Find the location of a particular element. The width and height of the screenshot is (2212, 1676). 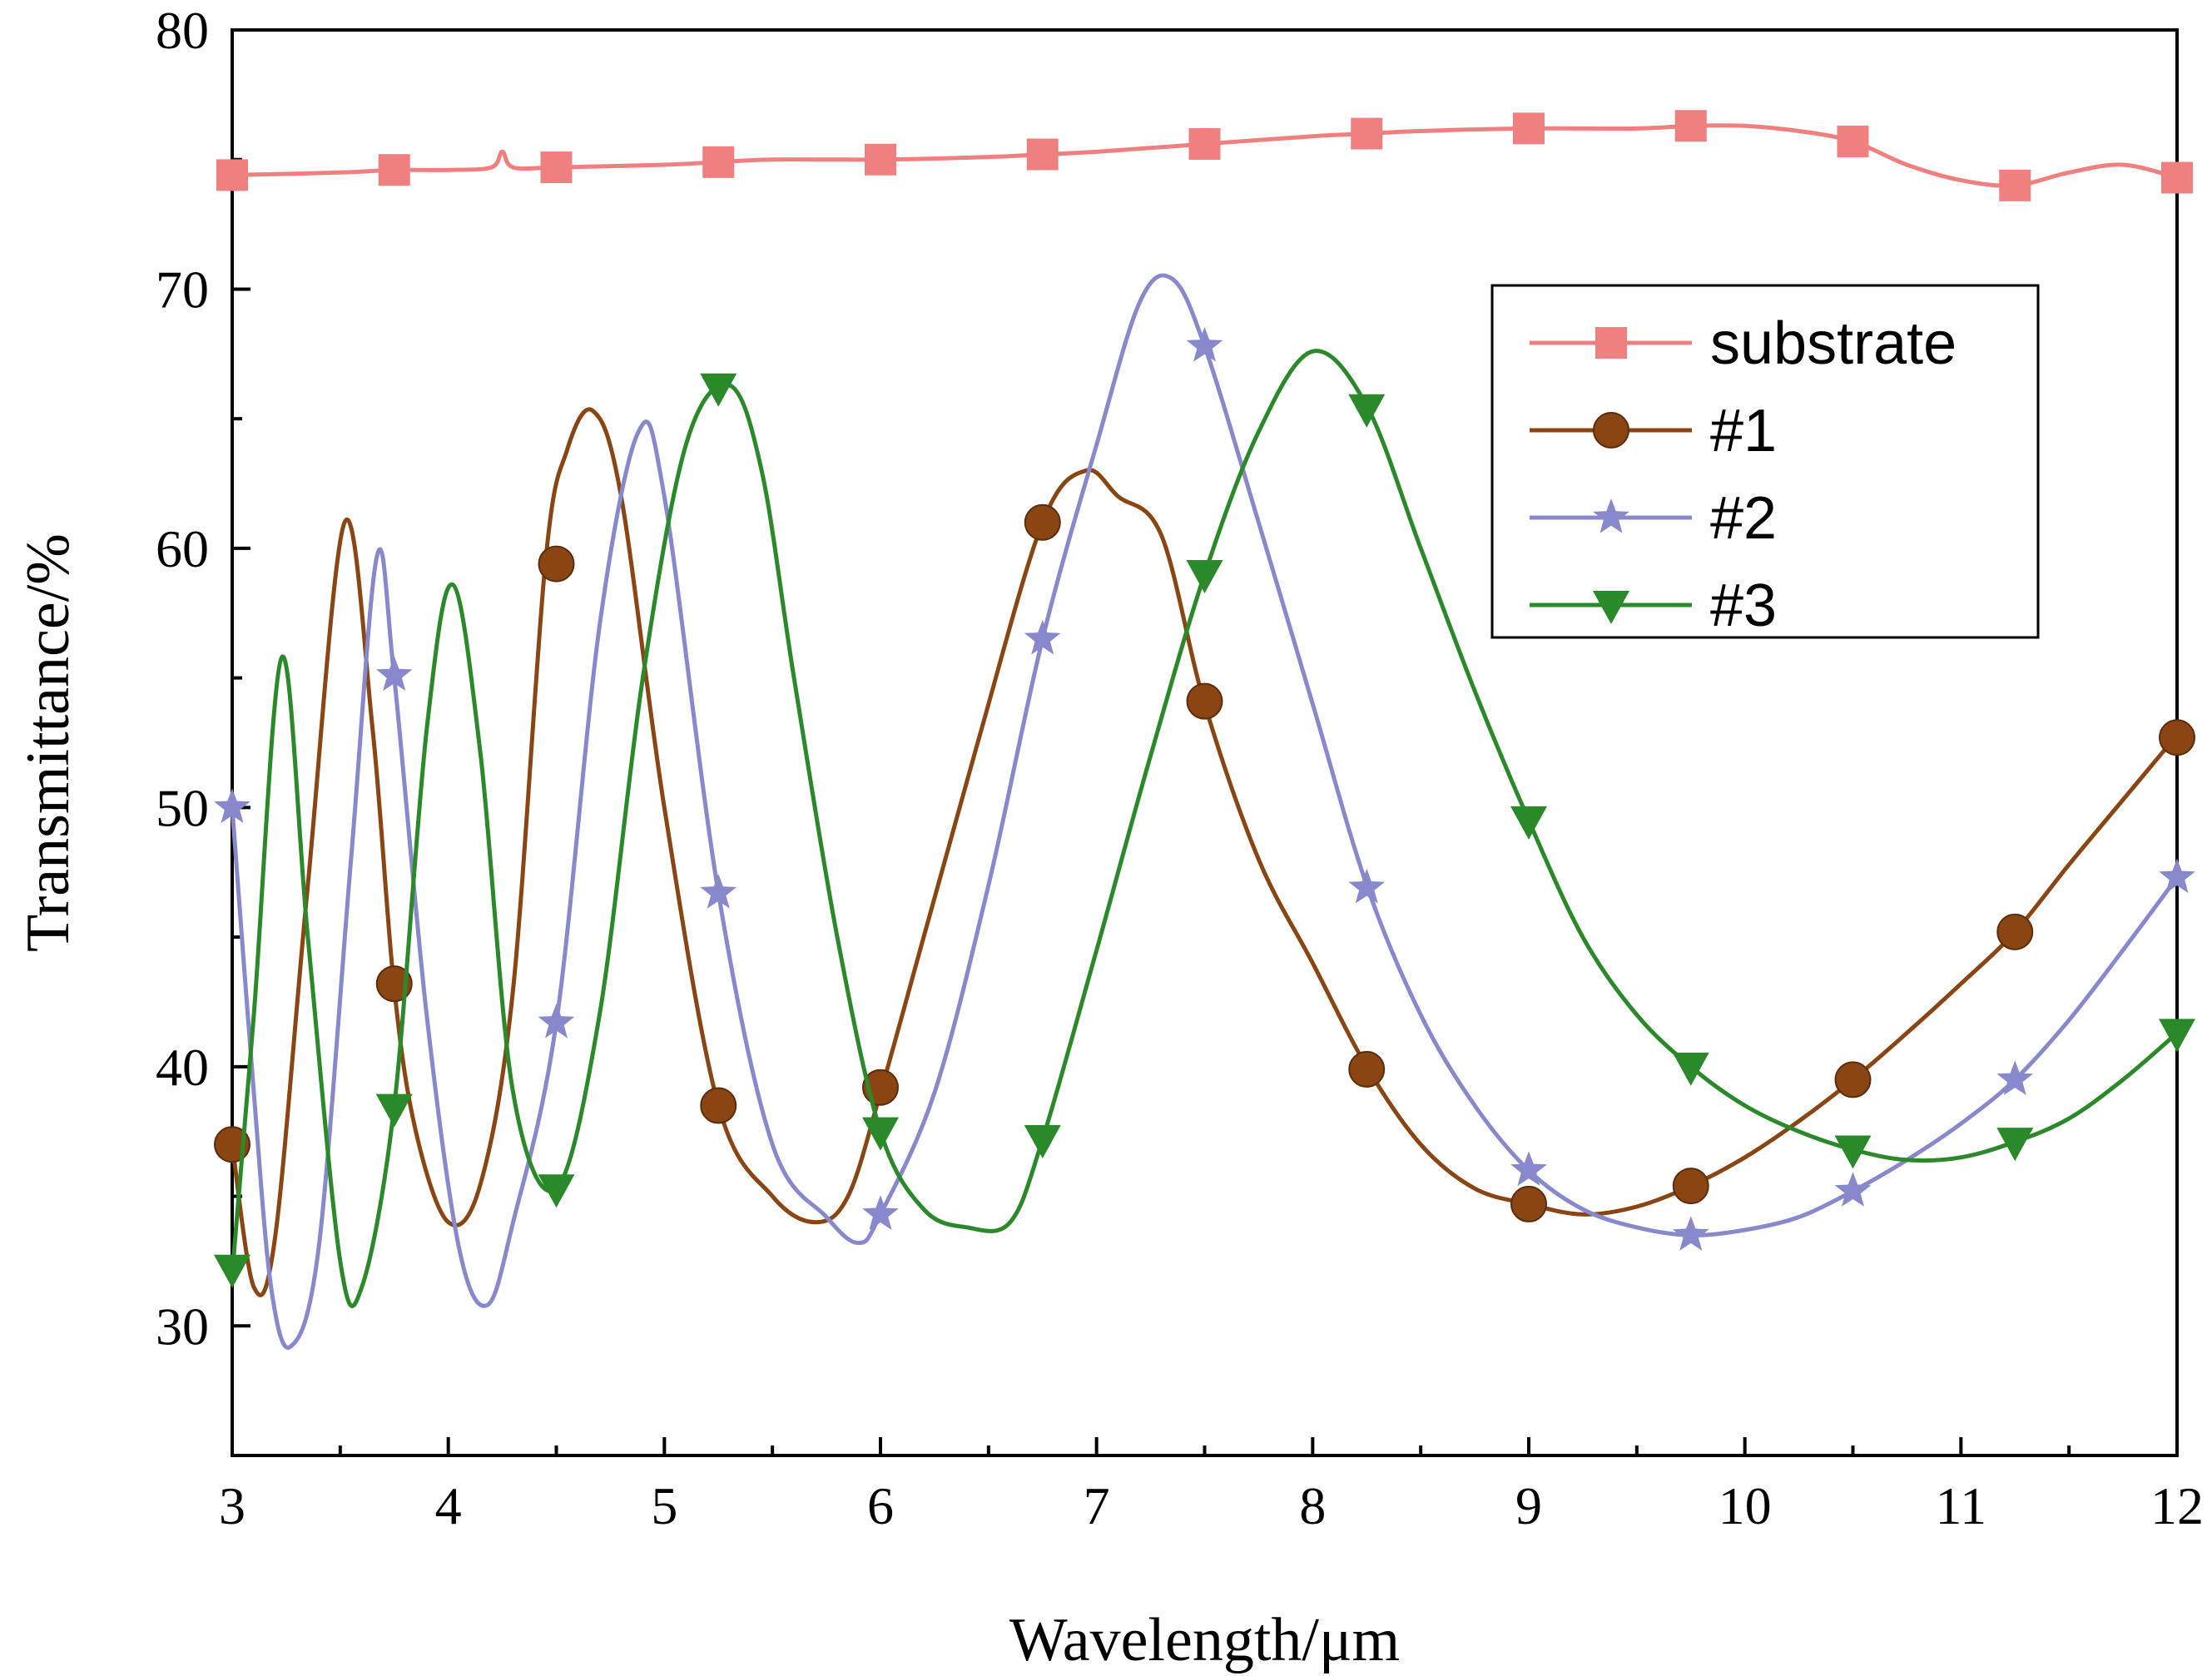

legend-label: #1 is located at coordinates (1743, 431).